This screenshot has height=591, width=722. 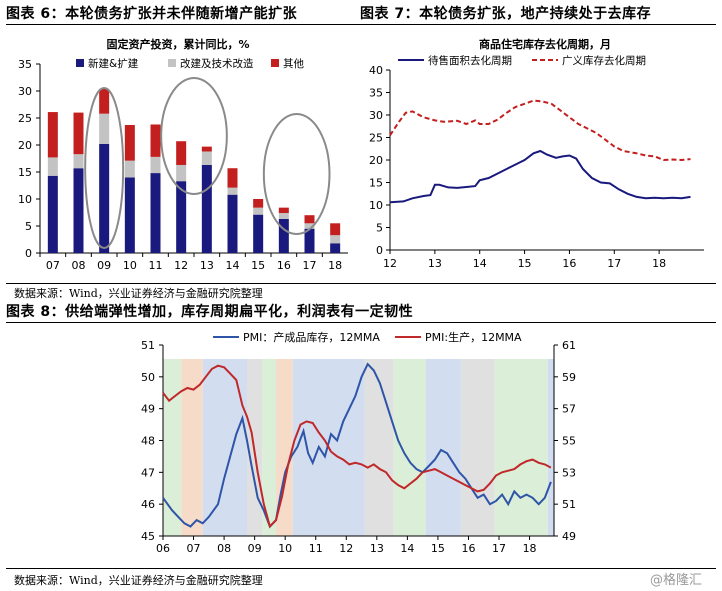 What do you see at coordinates (258, 265) in the screenshot?
I see `x-tick-label: 15` at bounding box center [258, 265].